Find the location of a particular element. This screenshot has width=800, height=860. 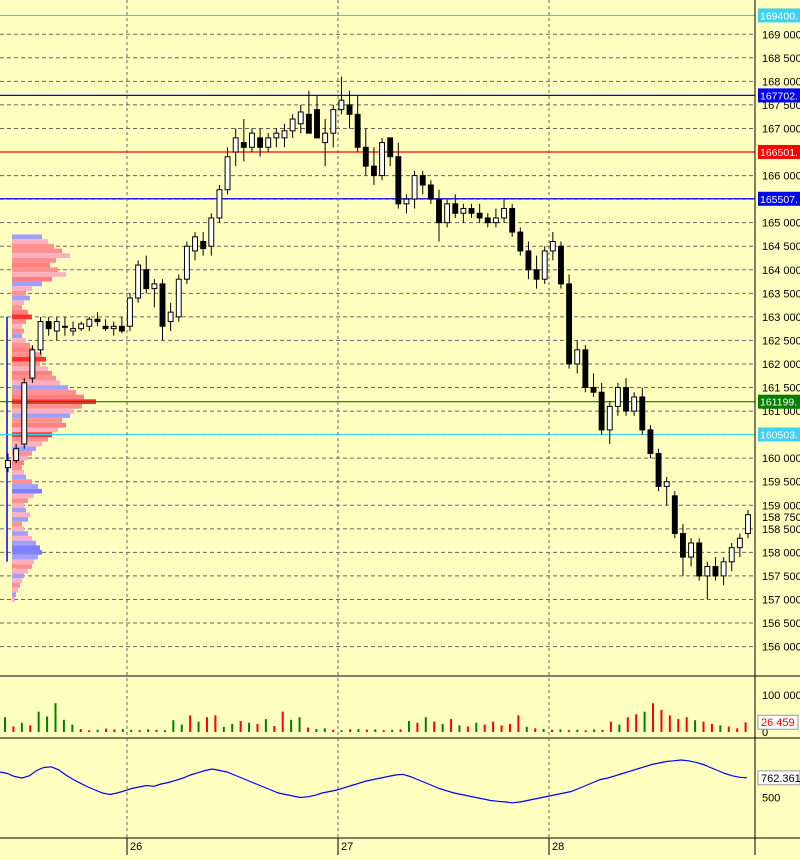

volume-tick-label: 100 000 is located at coordinates (781, 696).